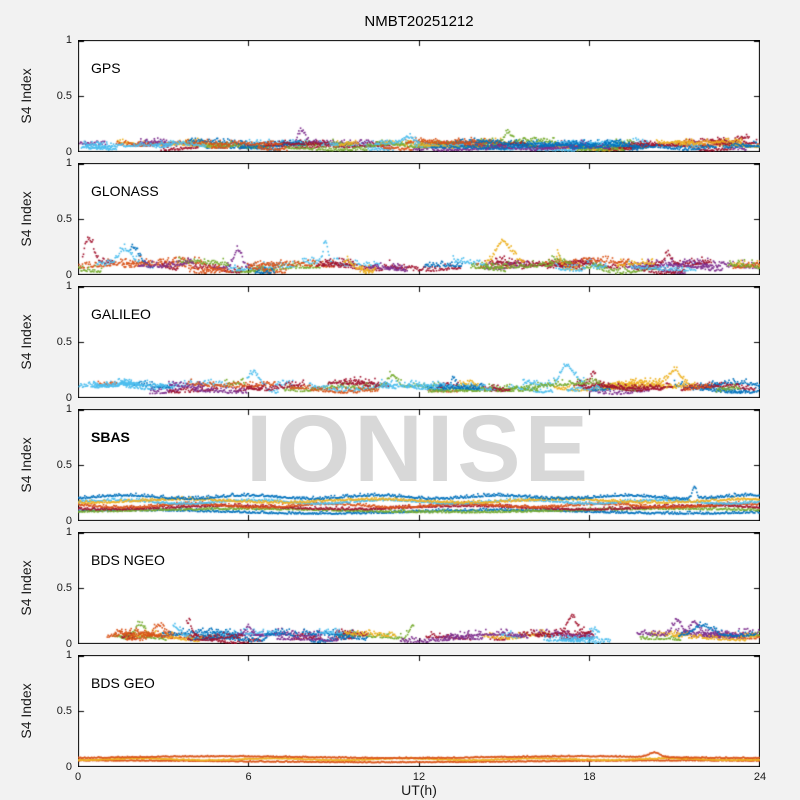  I want to click on sbas-scatter-canvas, so click(419, 465).